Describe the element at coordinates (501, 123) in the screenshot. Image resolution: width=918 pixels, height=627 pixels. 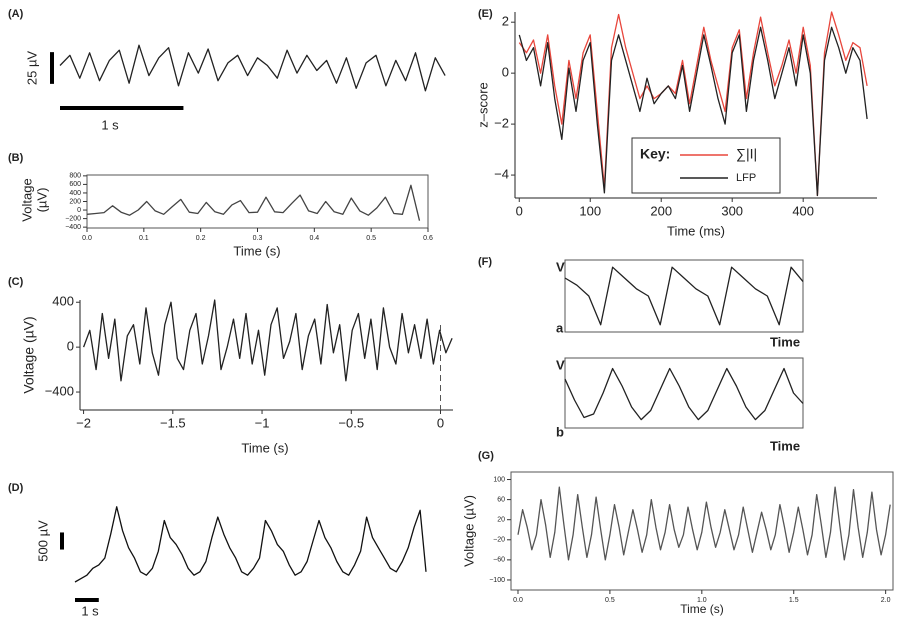
I see `y-tick-label: −2` at that location.